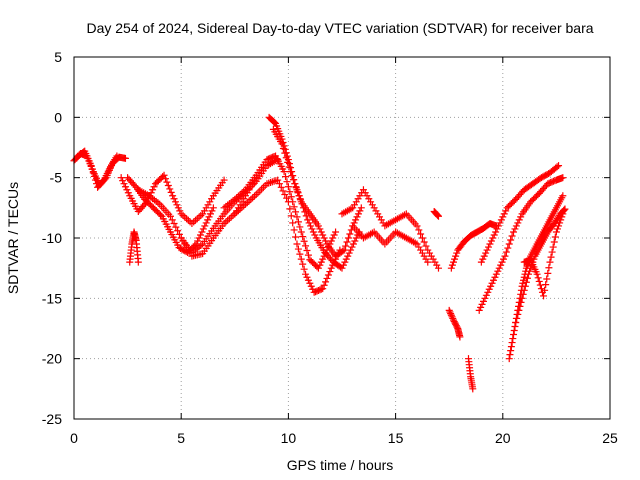 The image size is (640, 480). I want to click on series-arc-c, so click(172, 199).